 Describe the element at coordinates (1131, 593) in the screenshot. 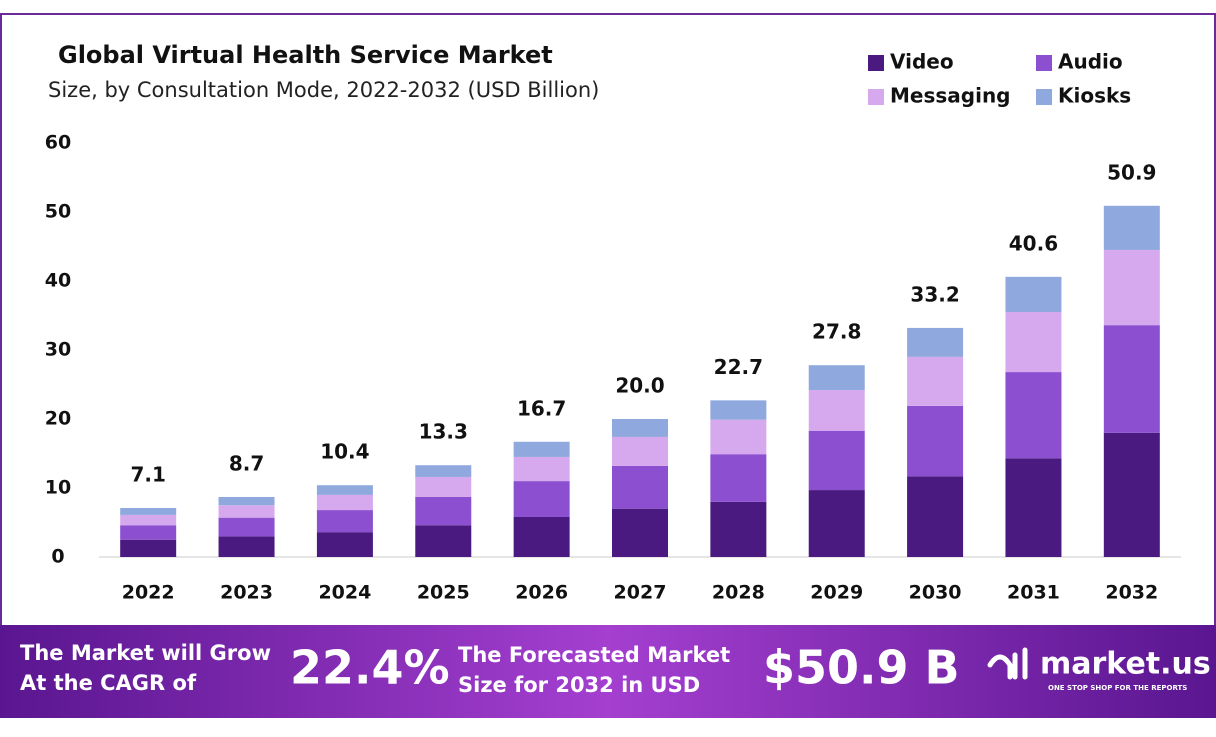

I see `x-tick-label: 2032` at that location.